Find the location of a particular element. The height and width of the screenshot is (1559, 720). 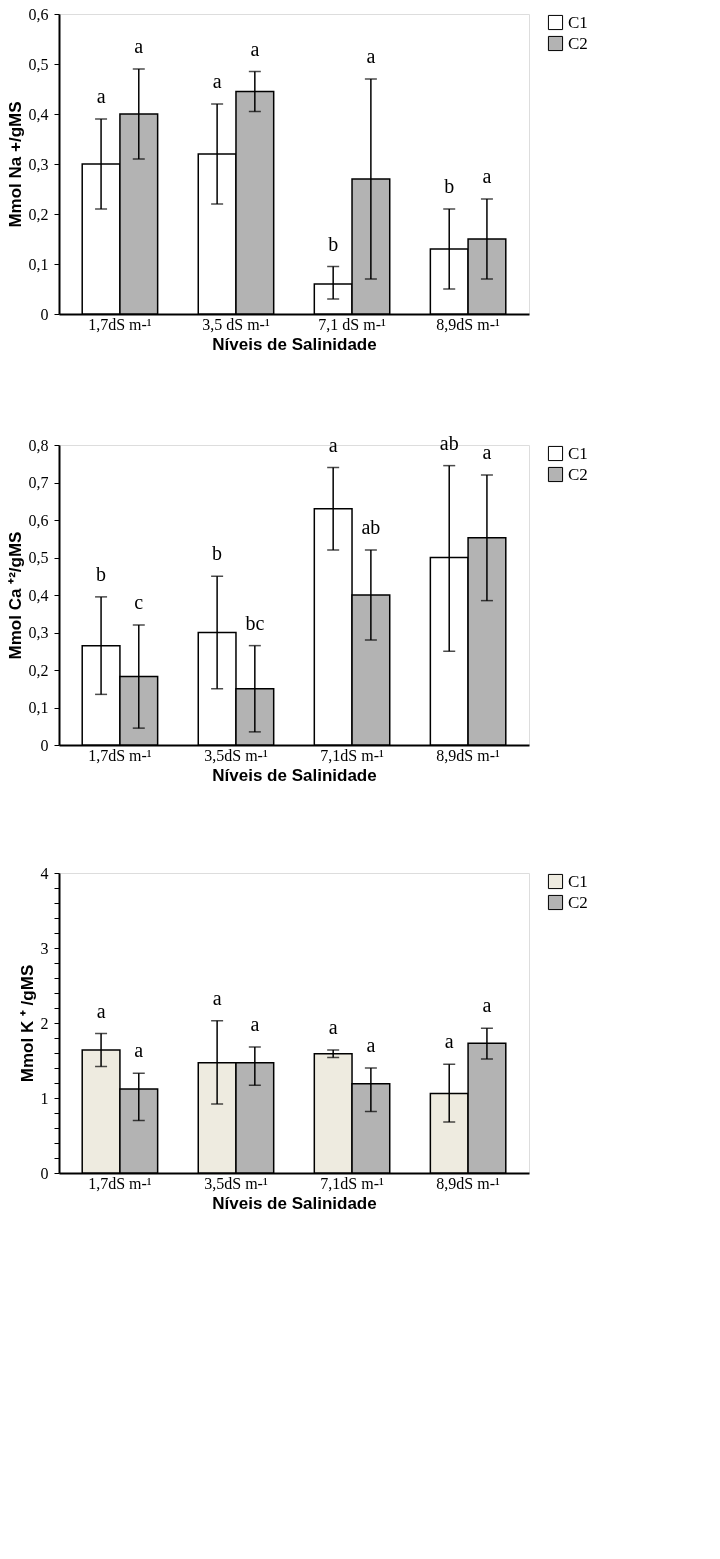

y-tick-label: 1 is located at coordinates (44, 1098).